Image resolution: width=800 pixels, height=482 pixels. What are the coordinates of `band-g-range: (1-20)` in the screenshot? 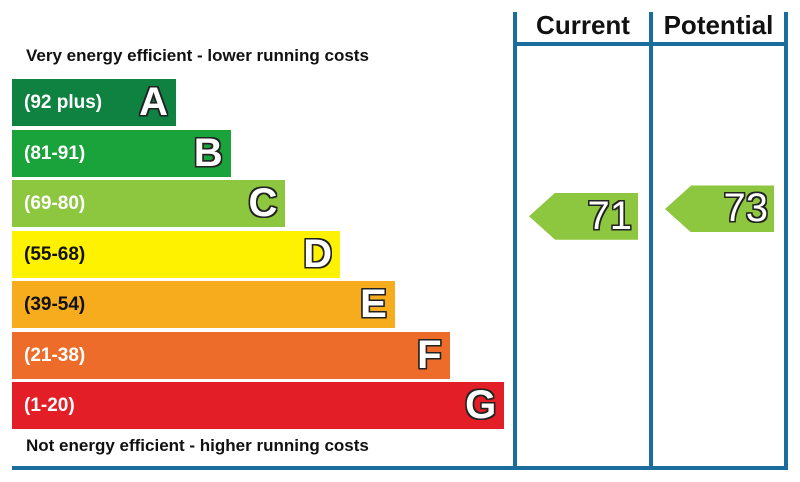 It's located at (49, 405).